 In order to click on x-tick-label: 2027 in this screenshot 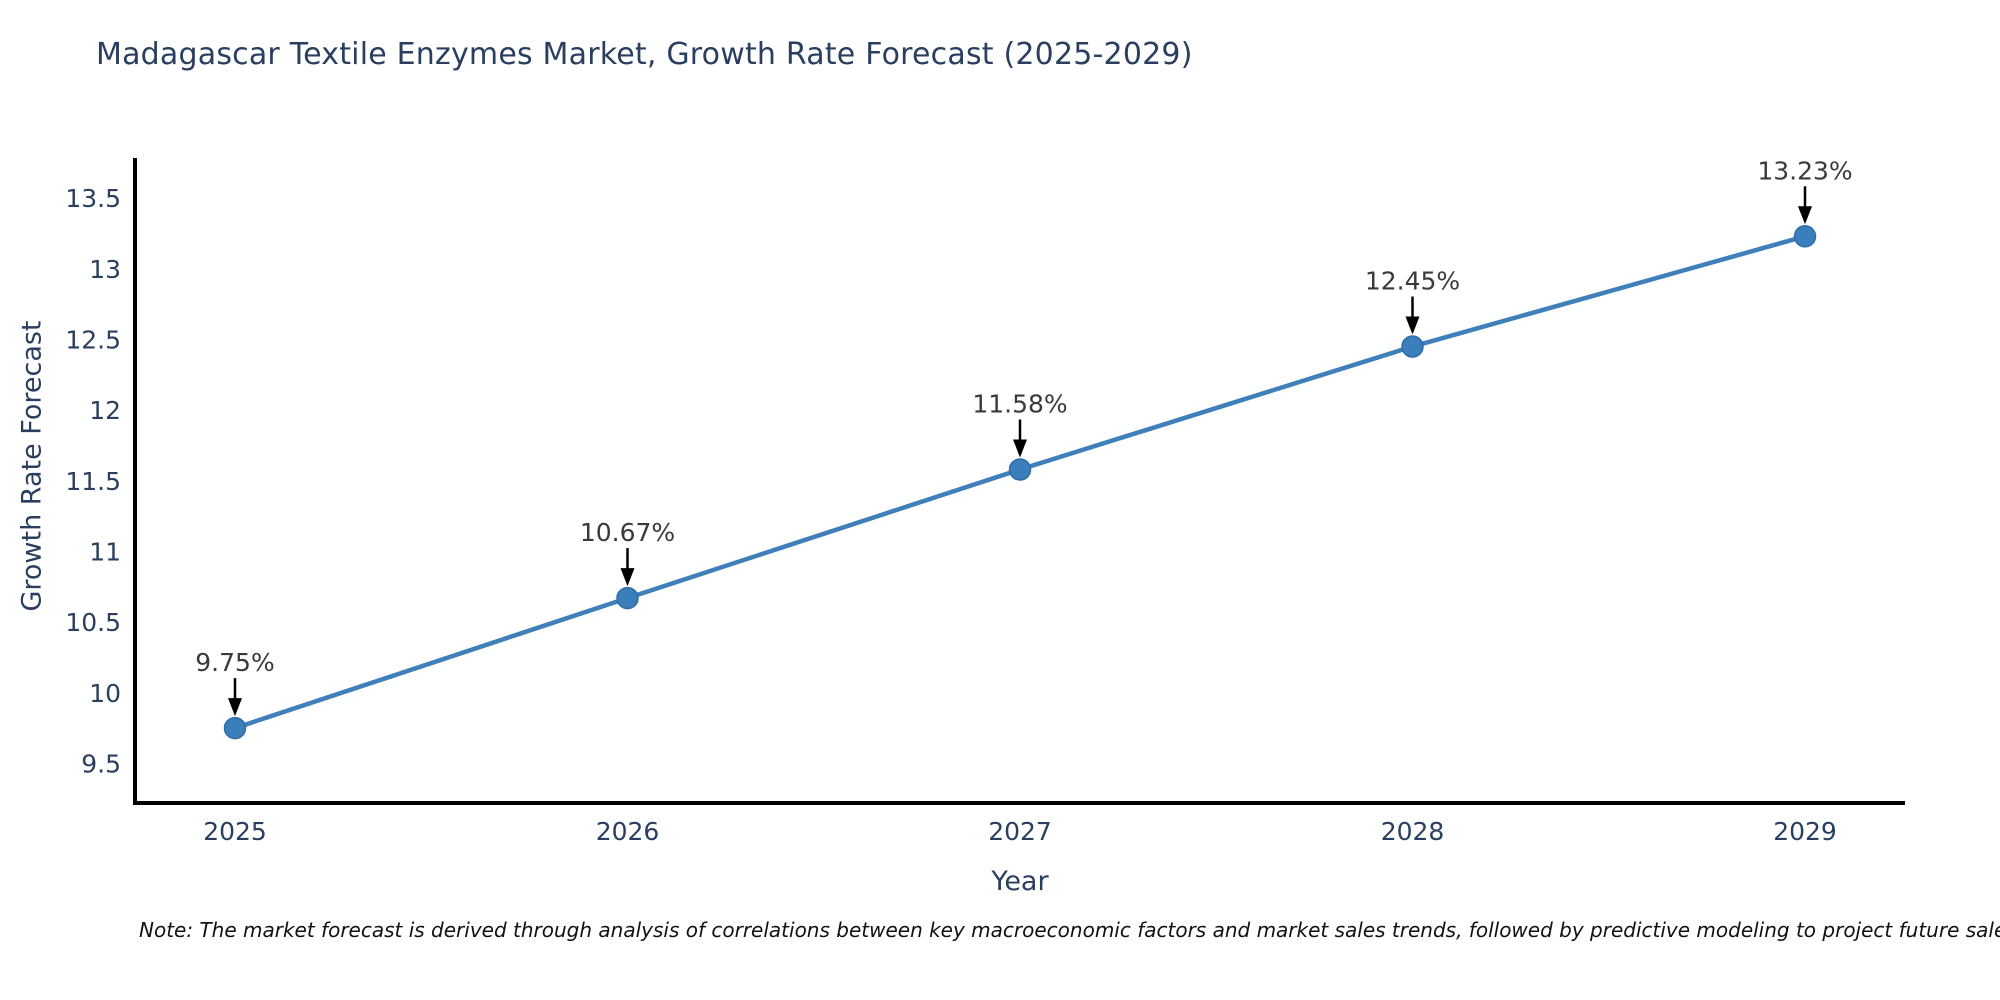, I will do `click(1020, 831)`.